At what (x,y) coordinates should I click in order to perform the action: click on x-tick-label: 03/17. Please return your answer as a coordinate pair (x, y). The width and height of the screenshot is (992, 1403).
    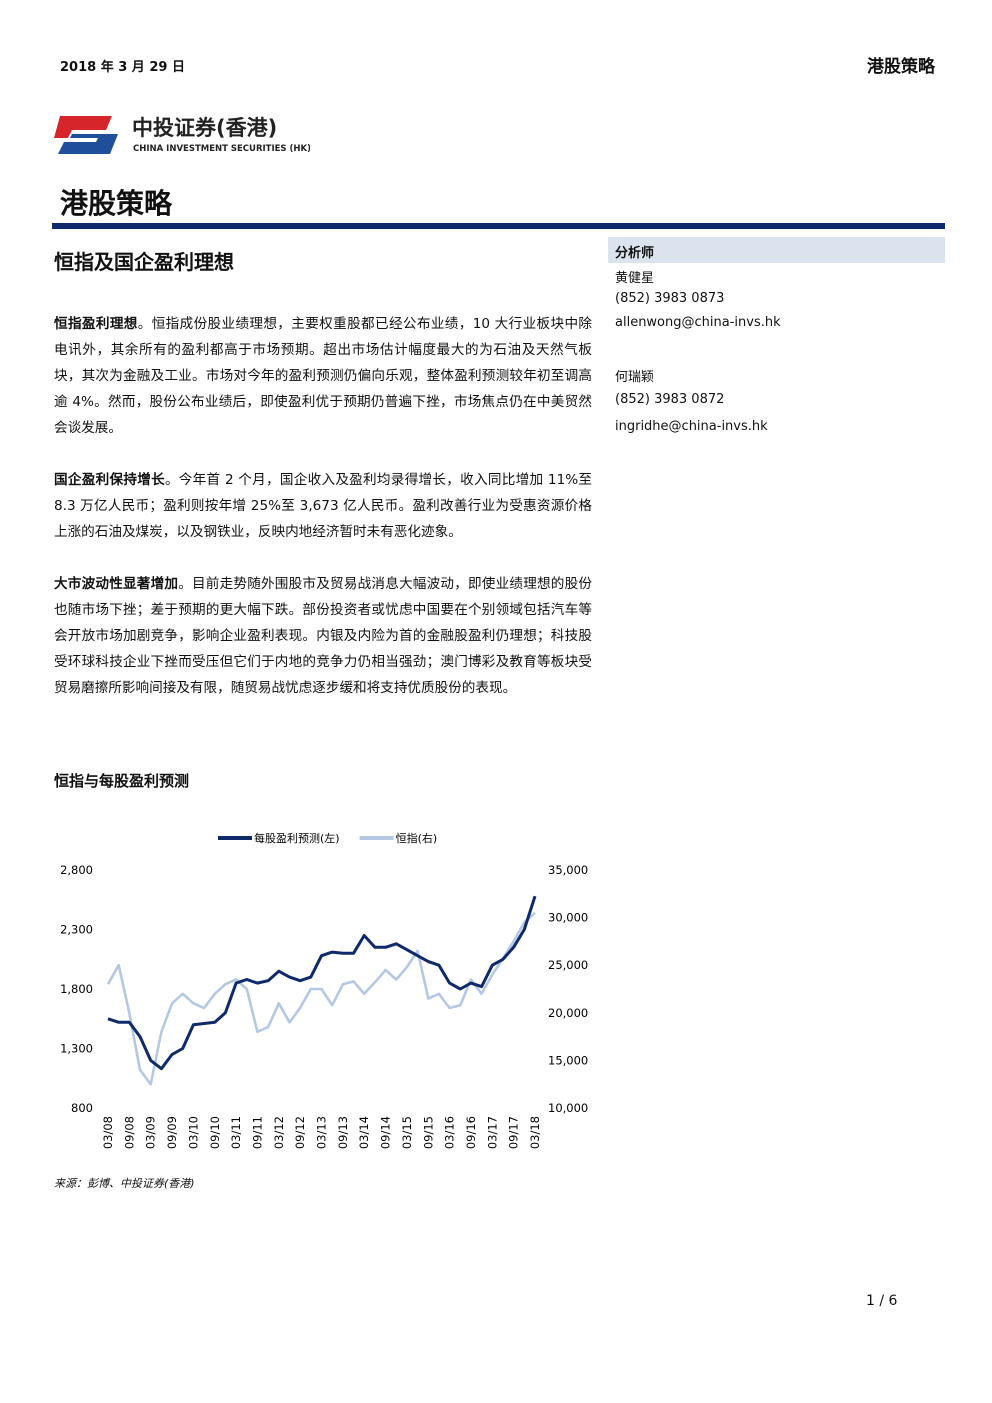
    Looking at the image, I should click on (492, 1132).